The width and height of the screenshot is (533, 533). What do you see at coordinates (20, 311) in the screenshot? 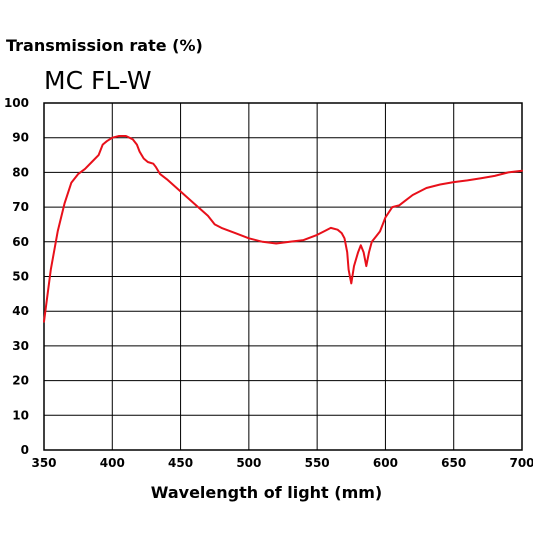
I see `y-tick-label: 40` at bounding box center [20, 311].